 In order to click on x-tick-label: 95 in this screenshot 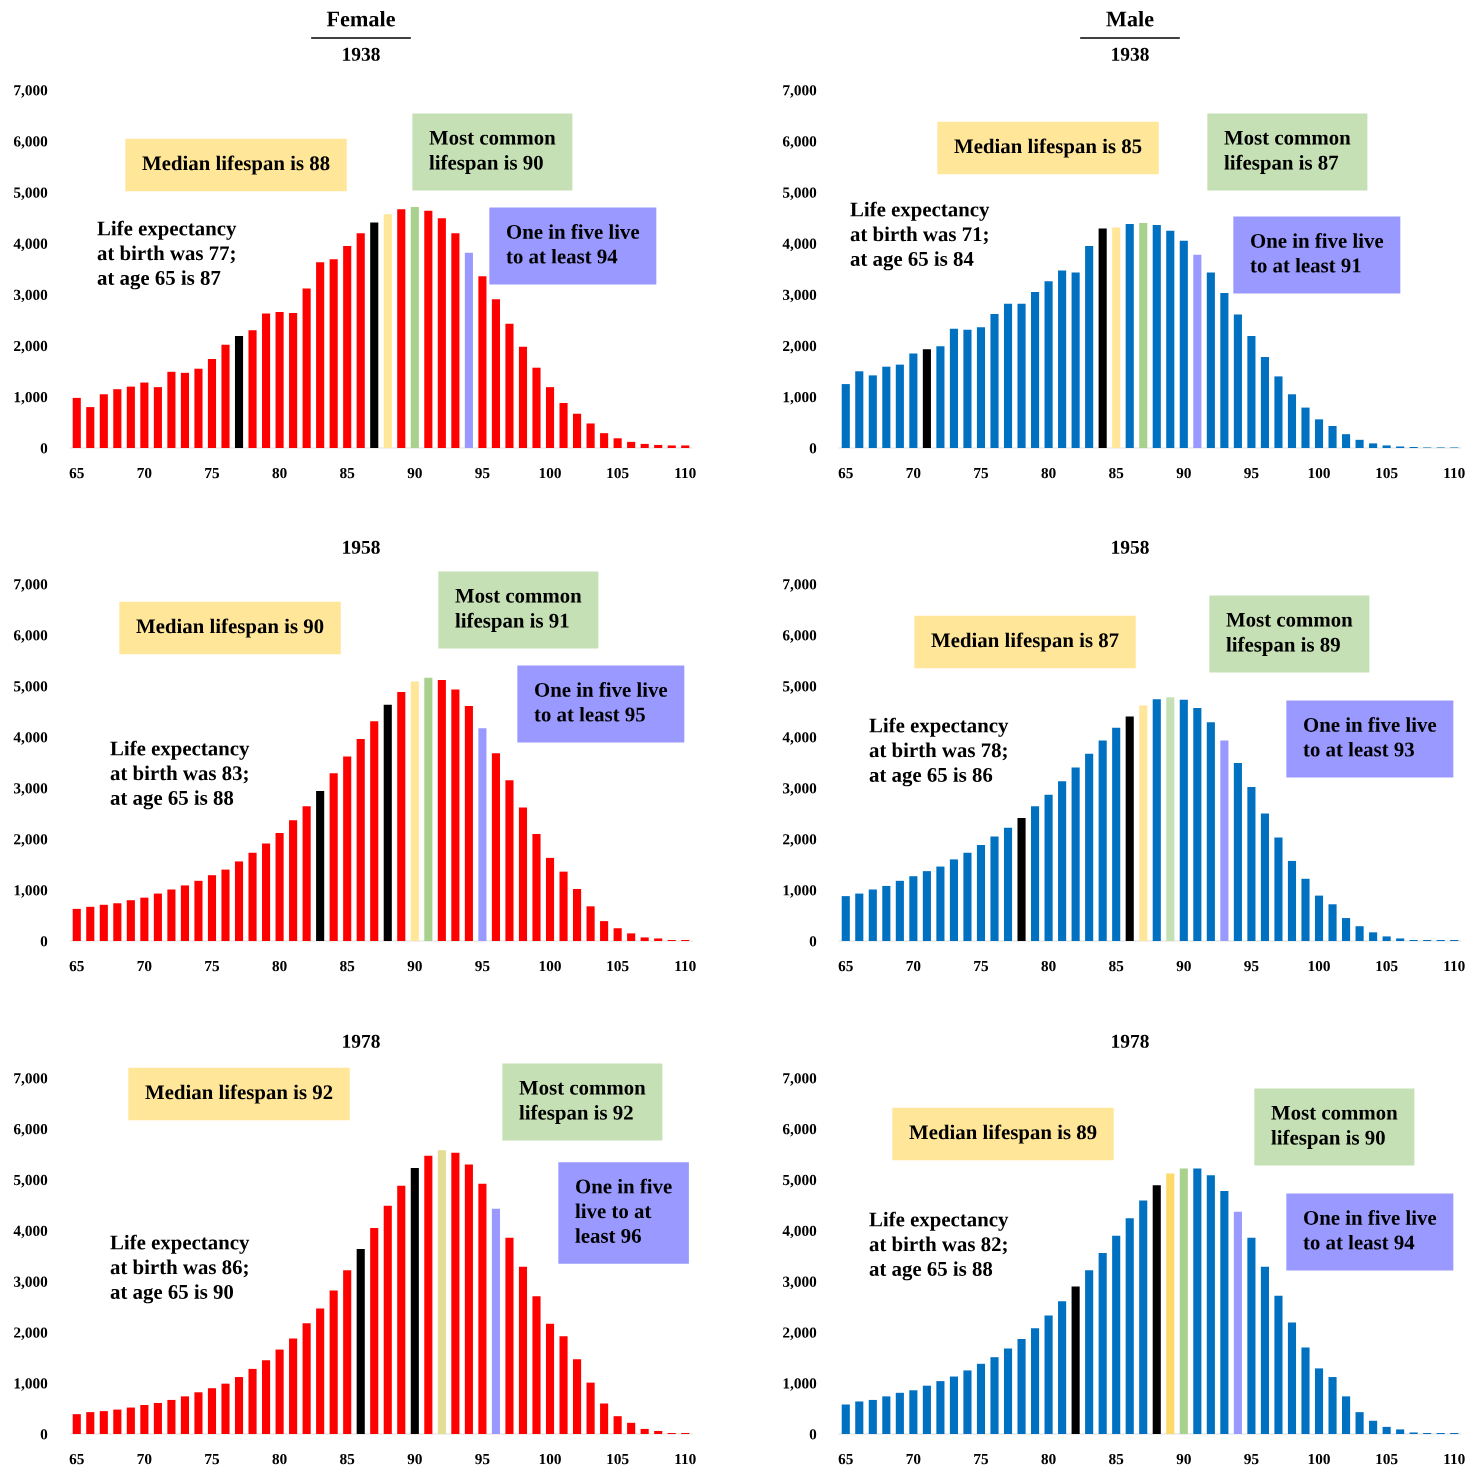, I will do `click(482, 966)`.